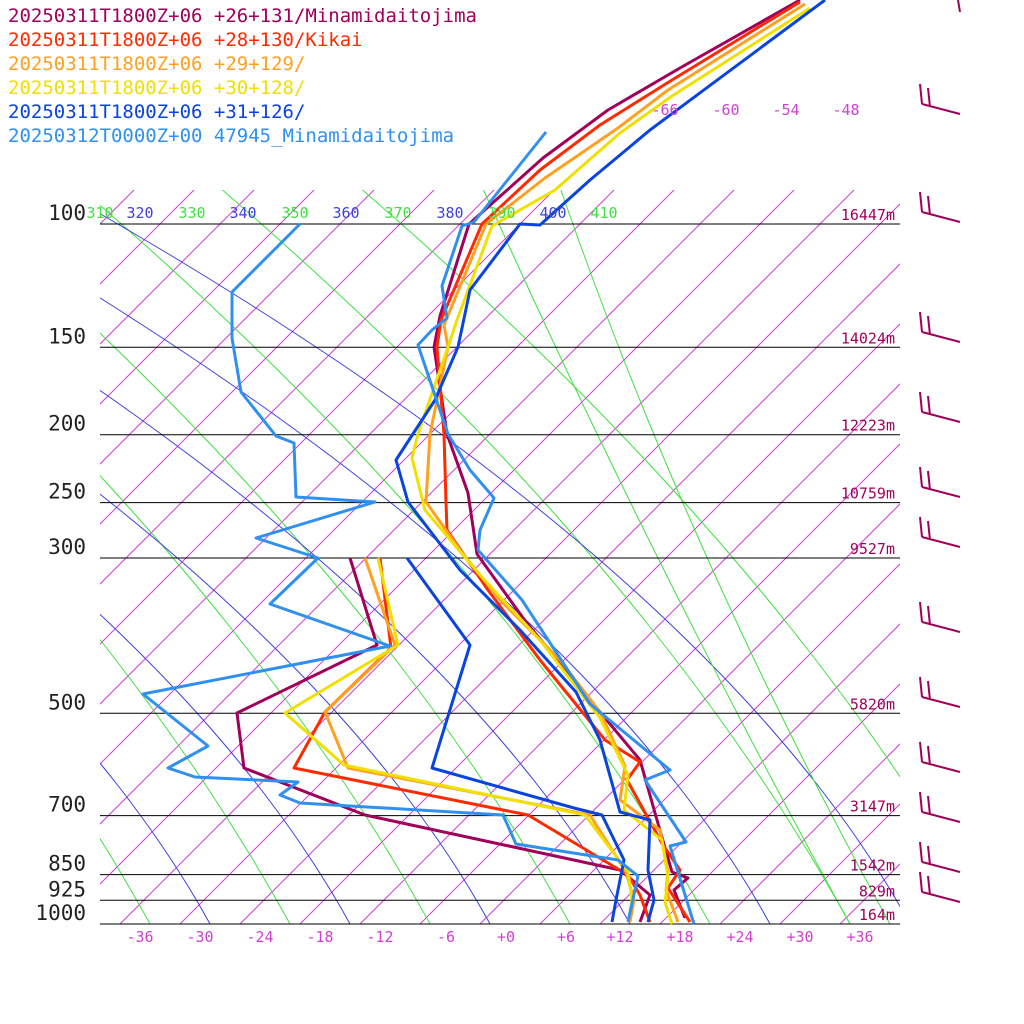 This screenshot has height=1024, width=1024. I want to click on mixing-ratio-label: -48, so click(845, 110).